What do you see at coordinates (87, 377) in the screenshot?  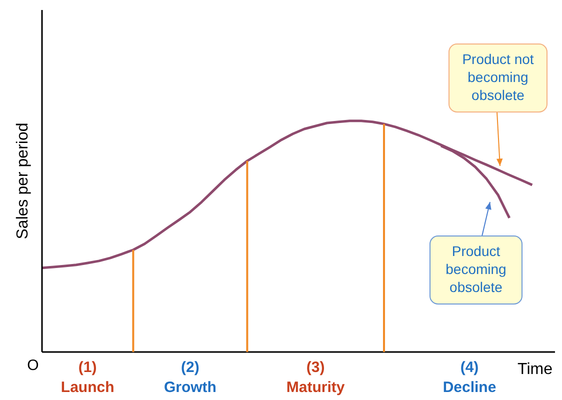 I see `text: (1) Launch` at bounding box center [87, 377].